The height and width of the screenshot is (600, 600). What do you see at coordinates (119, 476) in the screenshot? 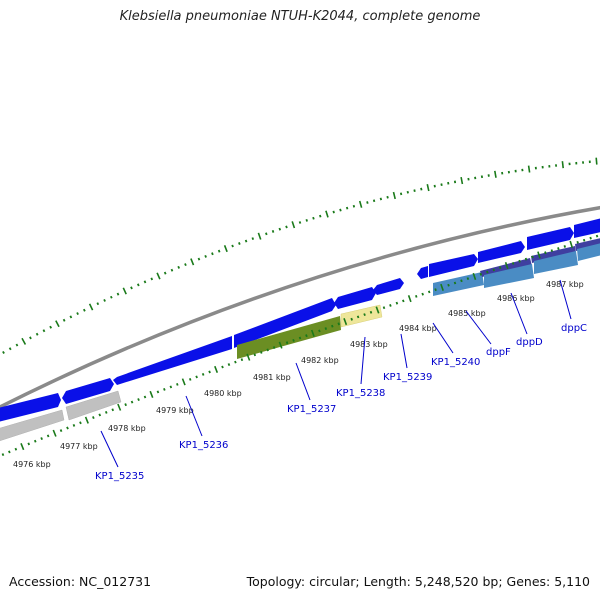
I see `gene-label-kp1-5235: KP1_5235` at bounding box center [119, 476].